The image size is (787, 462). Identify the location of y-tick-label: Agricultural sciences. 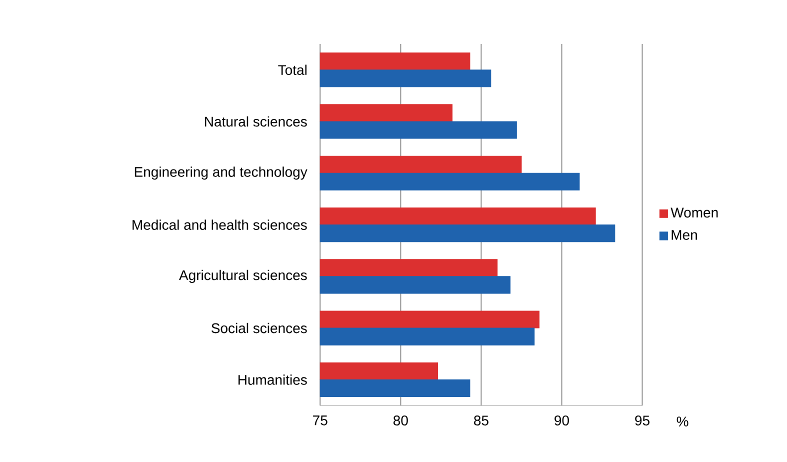
(243, 277).